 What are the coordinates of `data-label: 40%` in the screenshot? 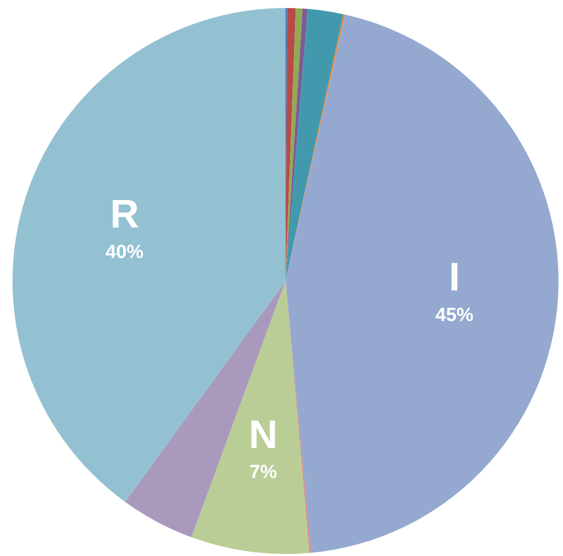 It's located at (125, 252).